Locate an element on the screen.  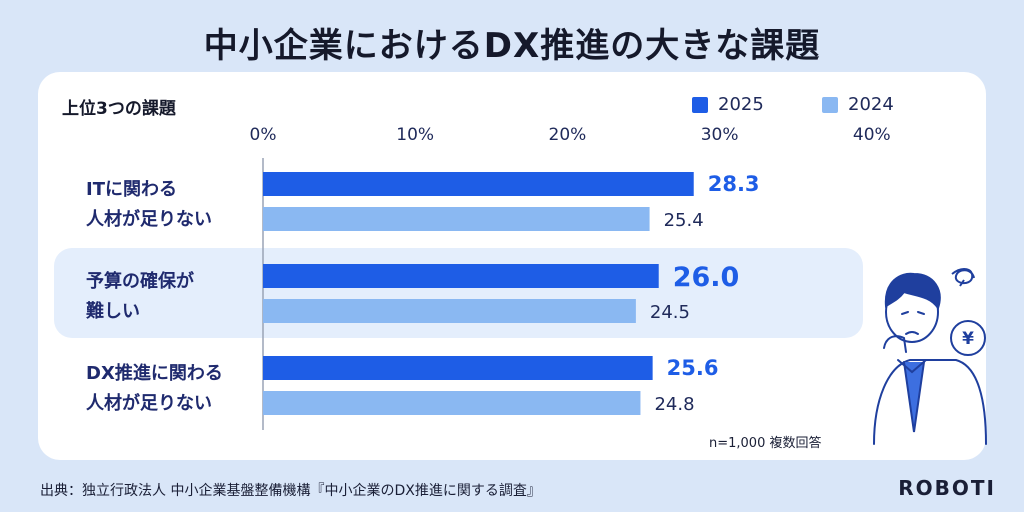
source-credit: 出典：独立行政法人 中小企業基盤整備機構『中小企業のDX推進に関する調査』 is located at coordinates (290, 491).